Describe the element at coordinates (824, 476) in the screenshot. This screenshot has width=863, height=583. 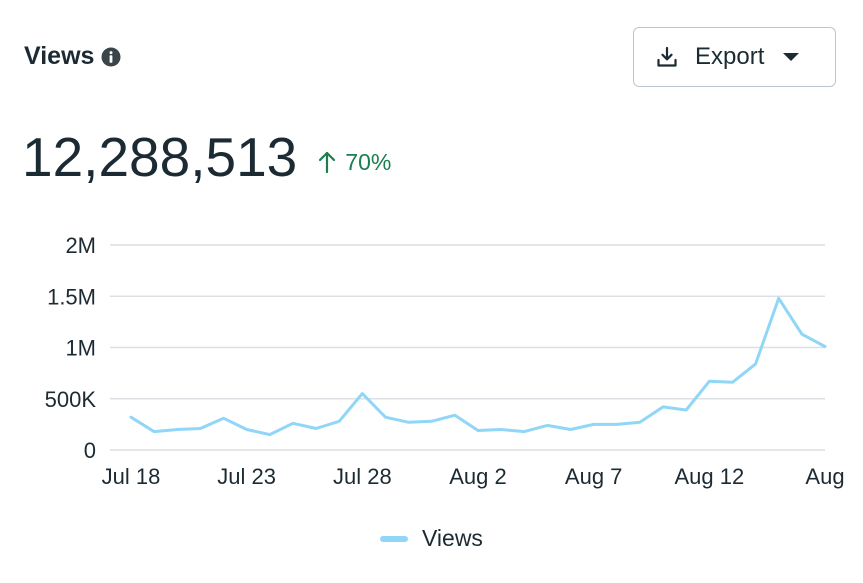
I see `x-tick-label: Aug` at that location.